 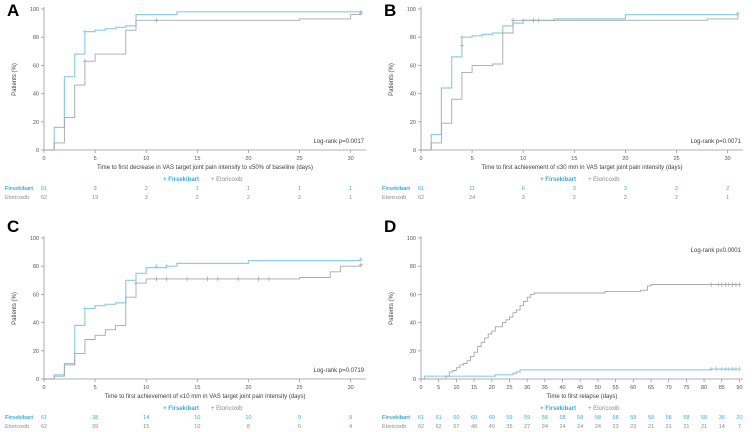 What do you see at coordinates (686, 388) in the screenshot?
I see `x-tick-label: 75` at bounding box center [686, 388].